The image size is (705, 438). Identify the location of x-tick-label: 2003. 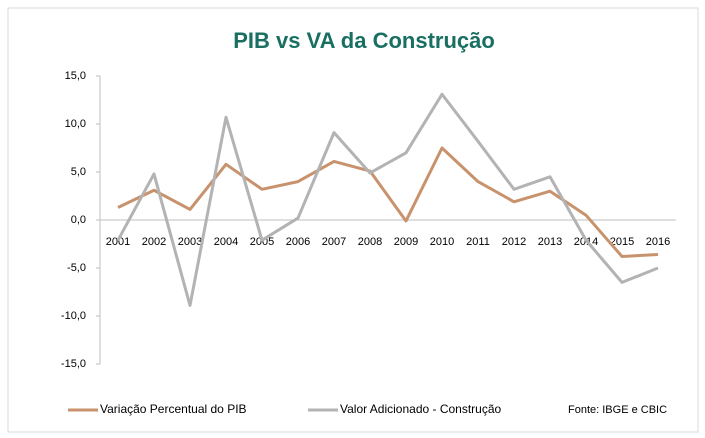
(190, 242).